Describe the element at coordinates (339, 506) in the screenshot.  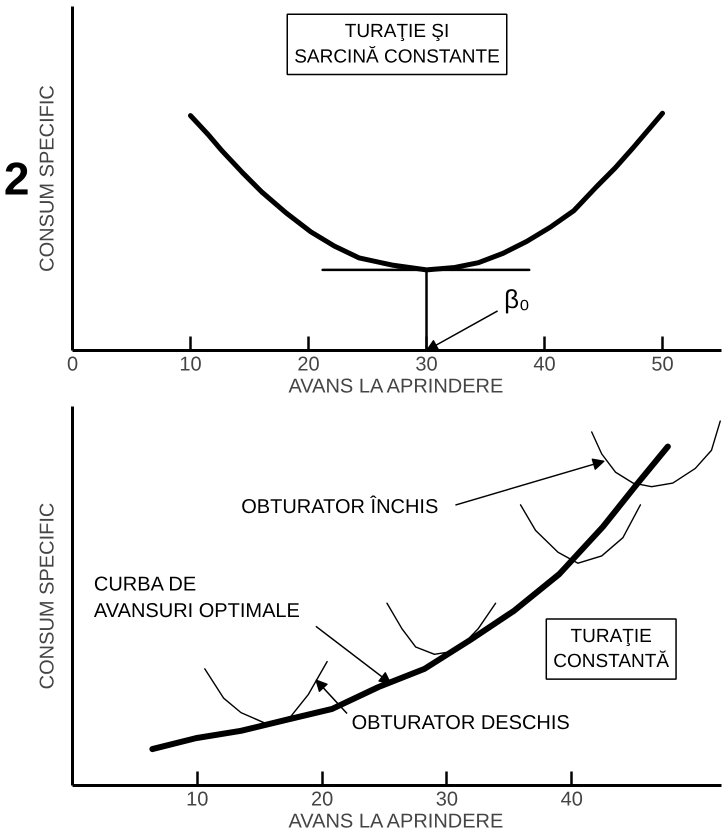
I see `annotation: OBTURATOR ÎNCHIS` at that location.